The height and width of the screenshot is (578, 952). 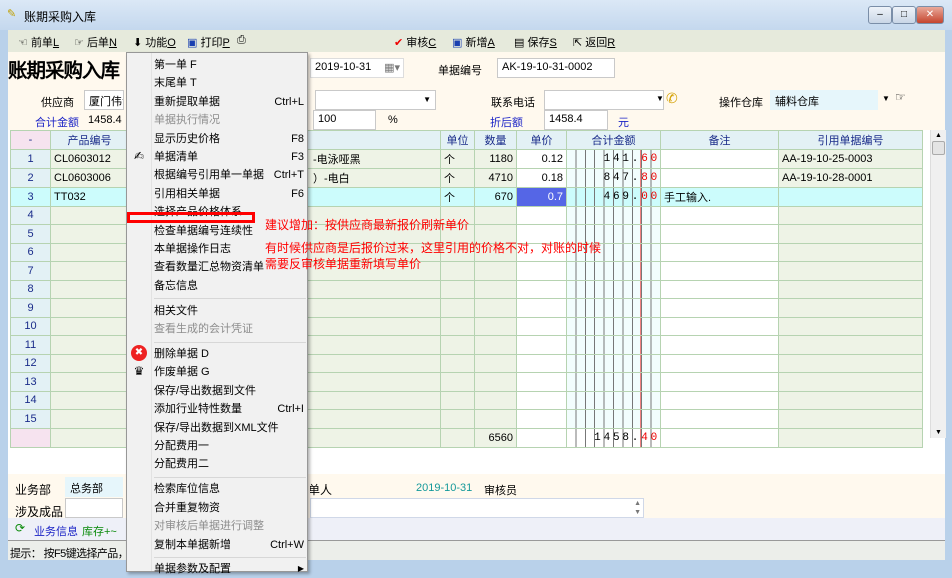 What do you see at coordinates (541, 177) in the screenshot?
I see `cell-unit-price: 0.18` at bounding box center [541, 177].